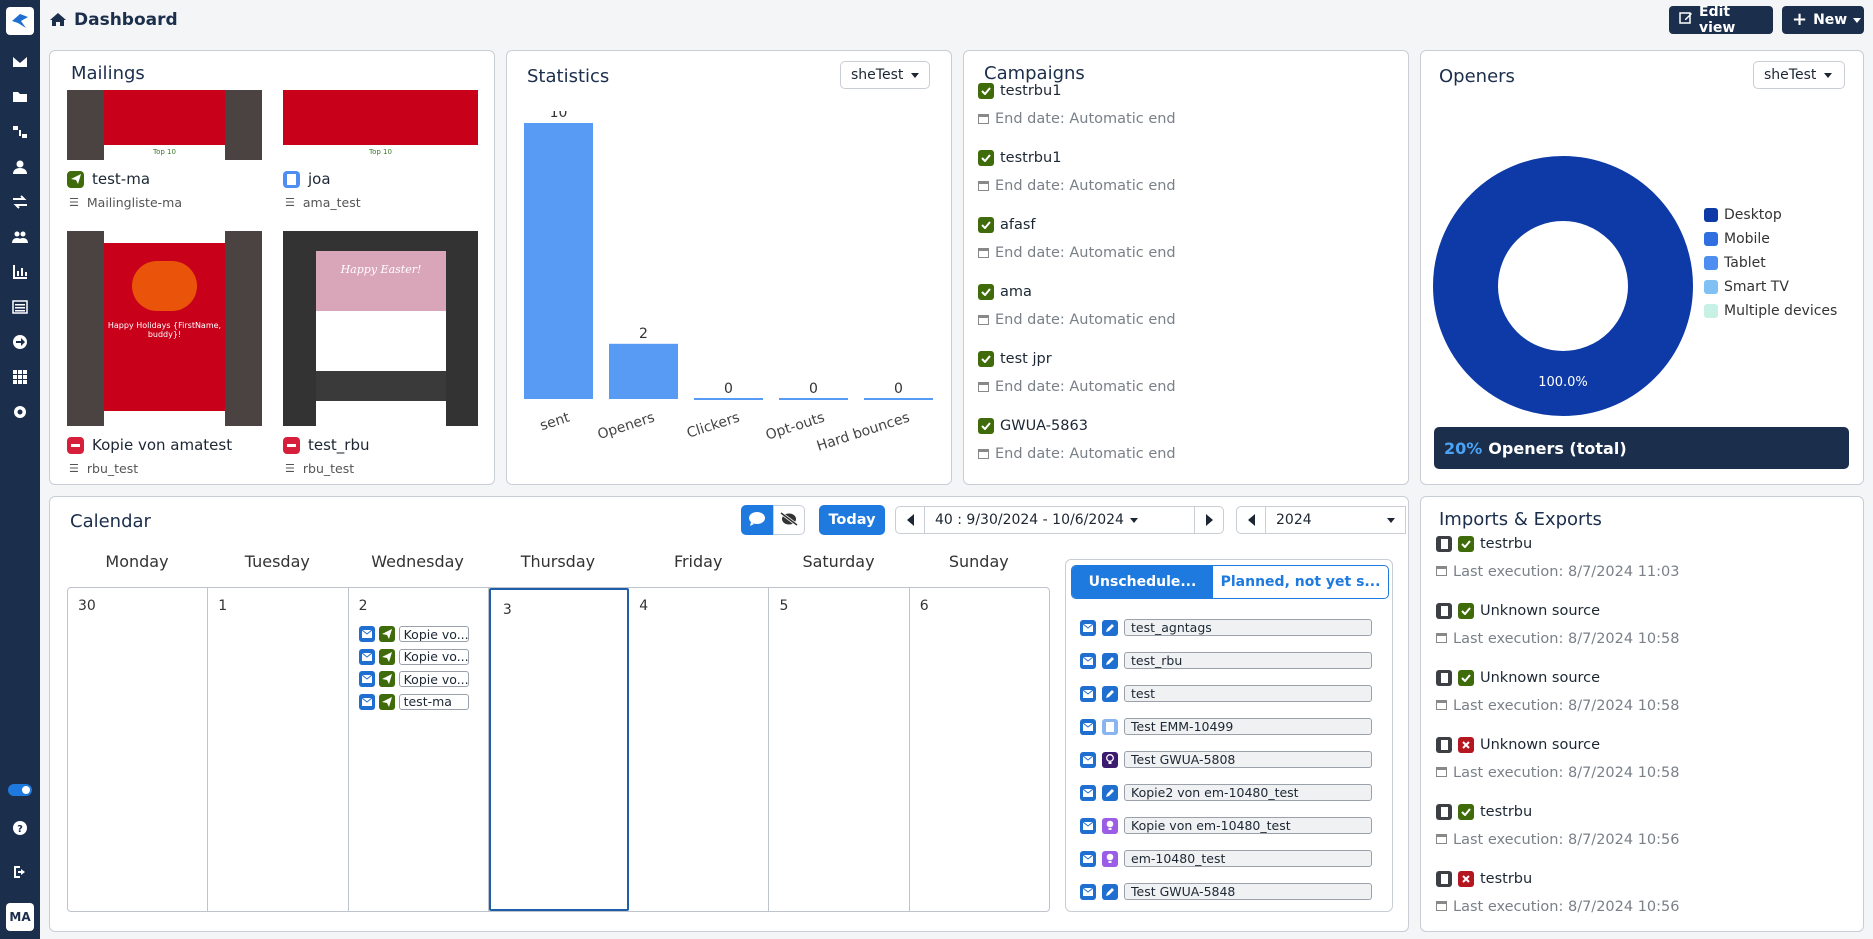 The width and height of the screenshot is (1873, 939). Describe the element at coordinates (20, 272) in the screenshot. I see `chart-icon` at that location.